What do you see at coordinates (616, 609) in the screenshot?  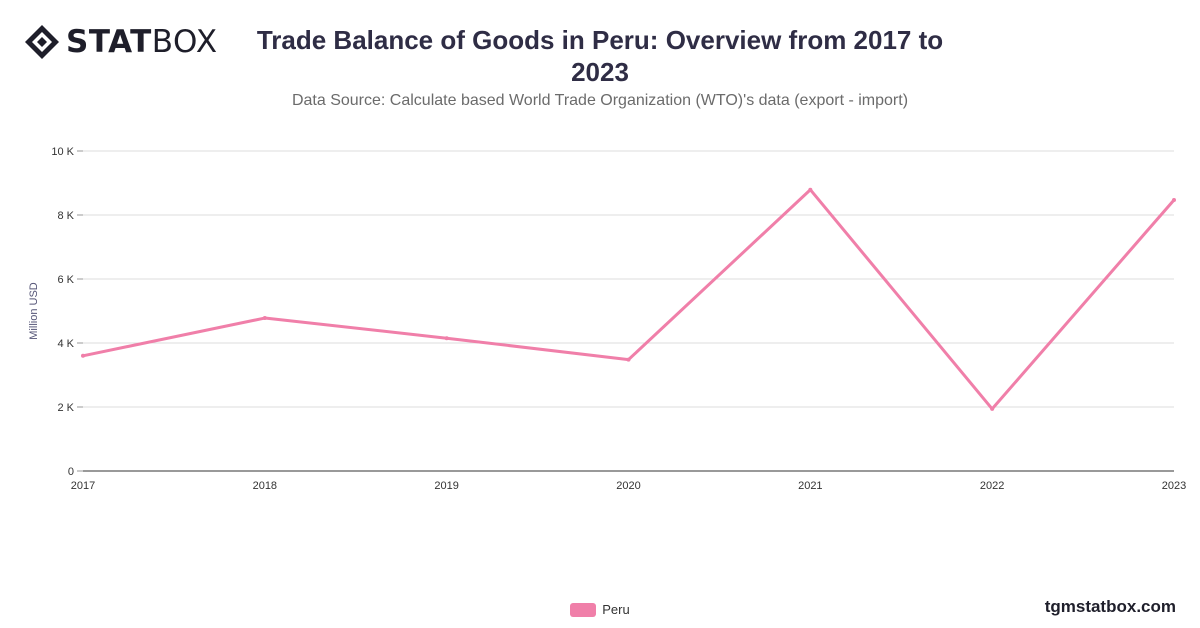 I see `legend-label-peru: Peru` at bounding box center [616, 609].